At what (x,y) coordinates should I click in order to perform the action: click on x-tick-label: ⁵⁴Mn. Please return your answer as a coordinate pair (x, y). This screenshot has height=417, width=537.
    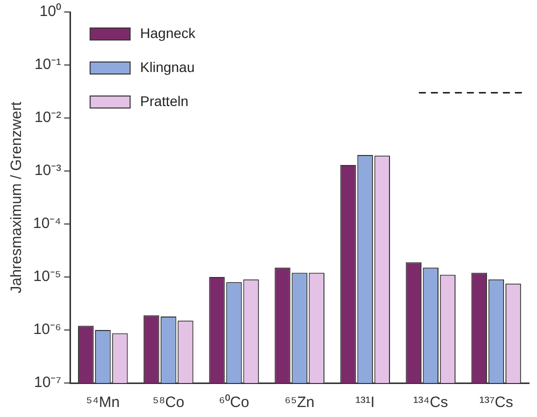
    Looking at the image, I should click on (103, 403).